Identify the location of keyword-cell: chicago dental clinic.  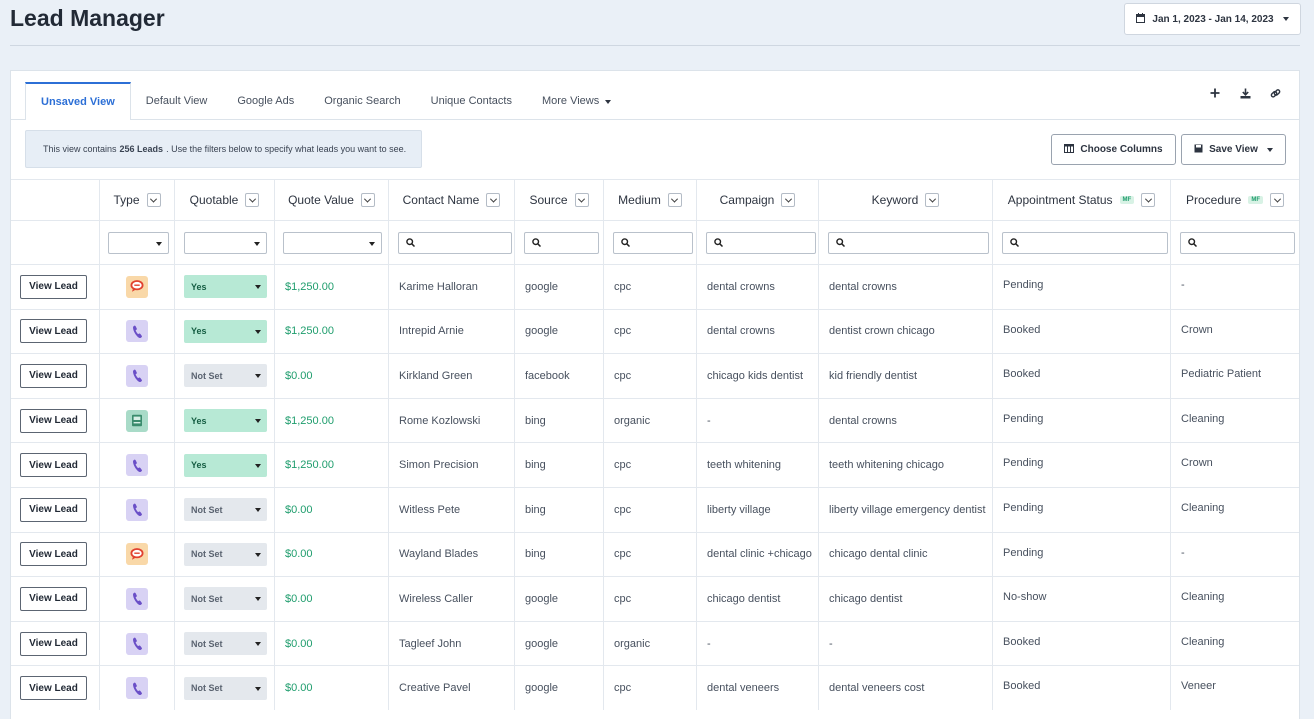
(906, 554).